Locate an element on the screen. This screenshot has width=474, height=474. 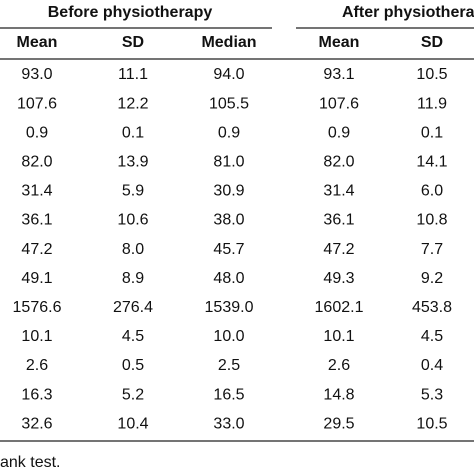
footnote: ank test. is located at coordinates (30, 462).